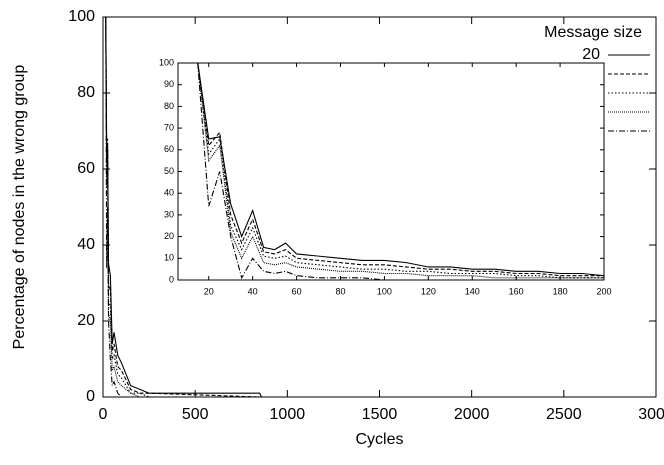 The height and width of the screenshot is (465, 664). I want to click on y-tick-label: 30, so click(169, 214).